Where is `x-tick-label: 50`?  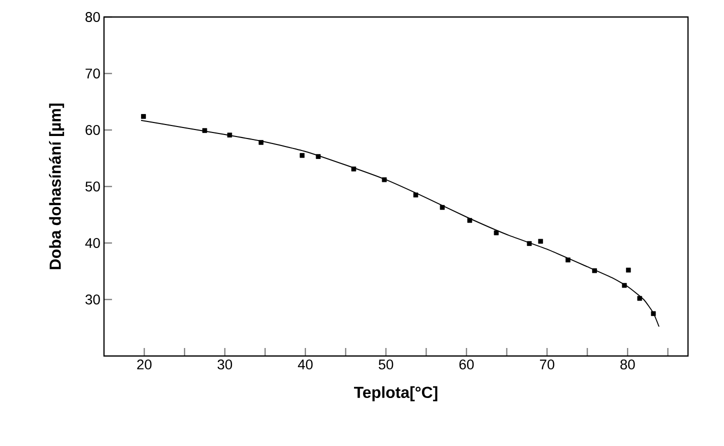 x-tick-label: 50 is located at coordinates (386, 365).